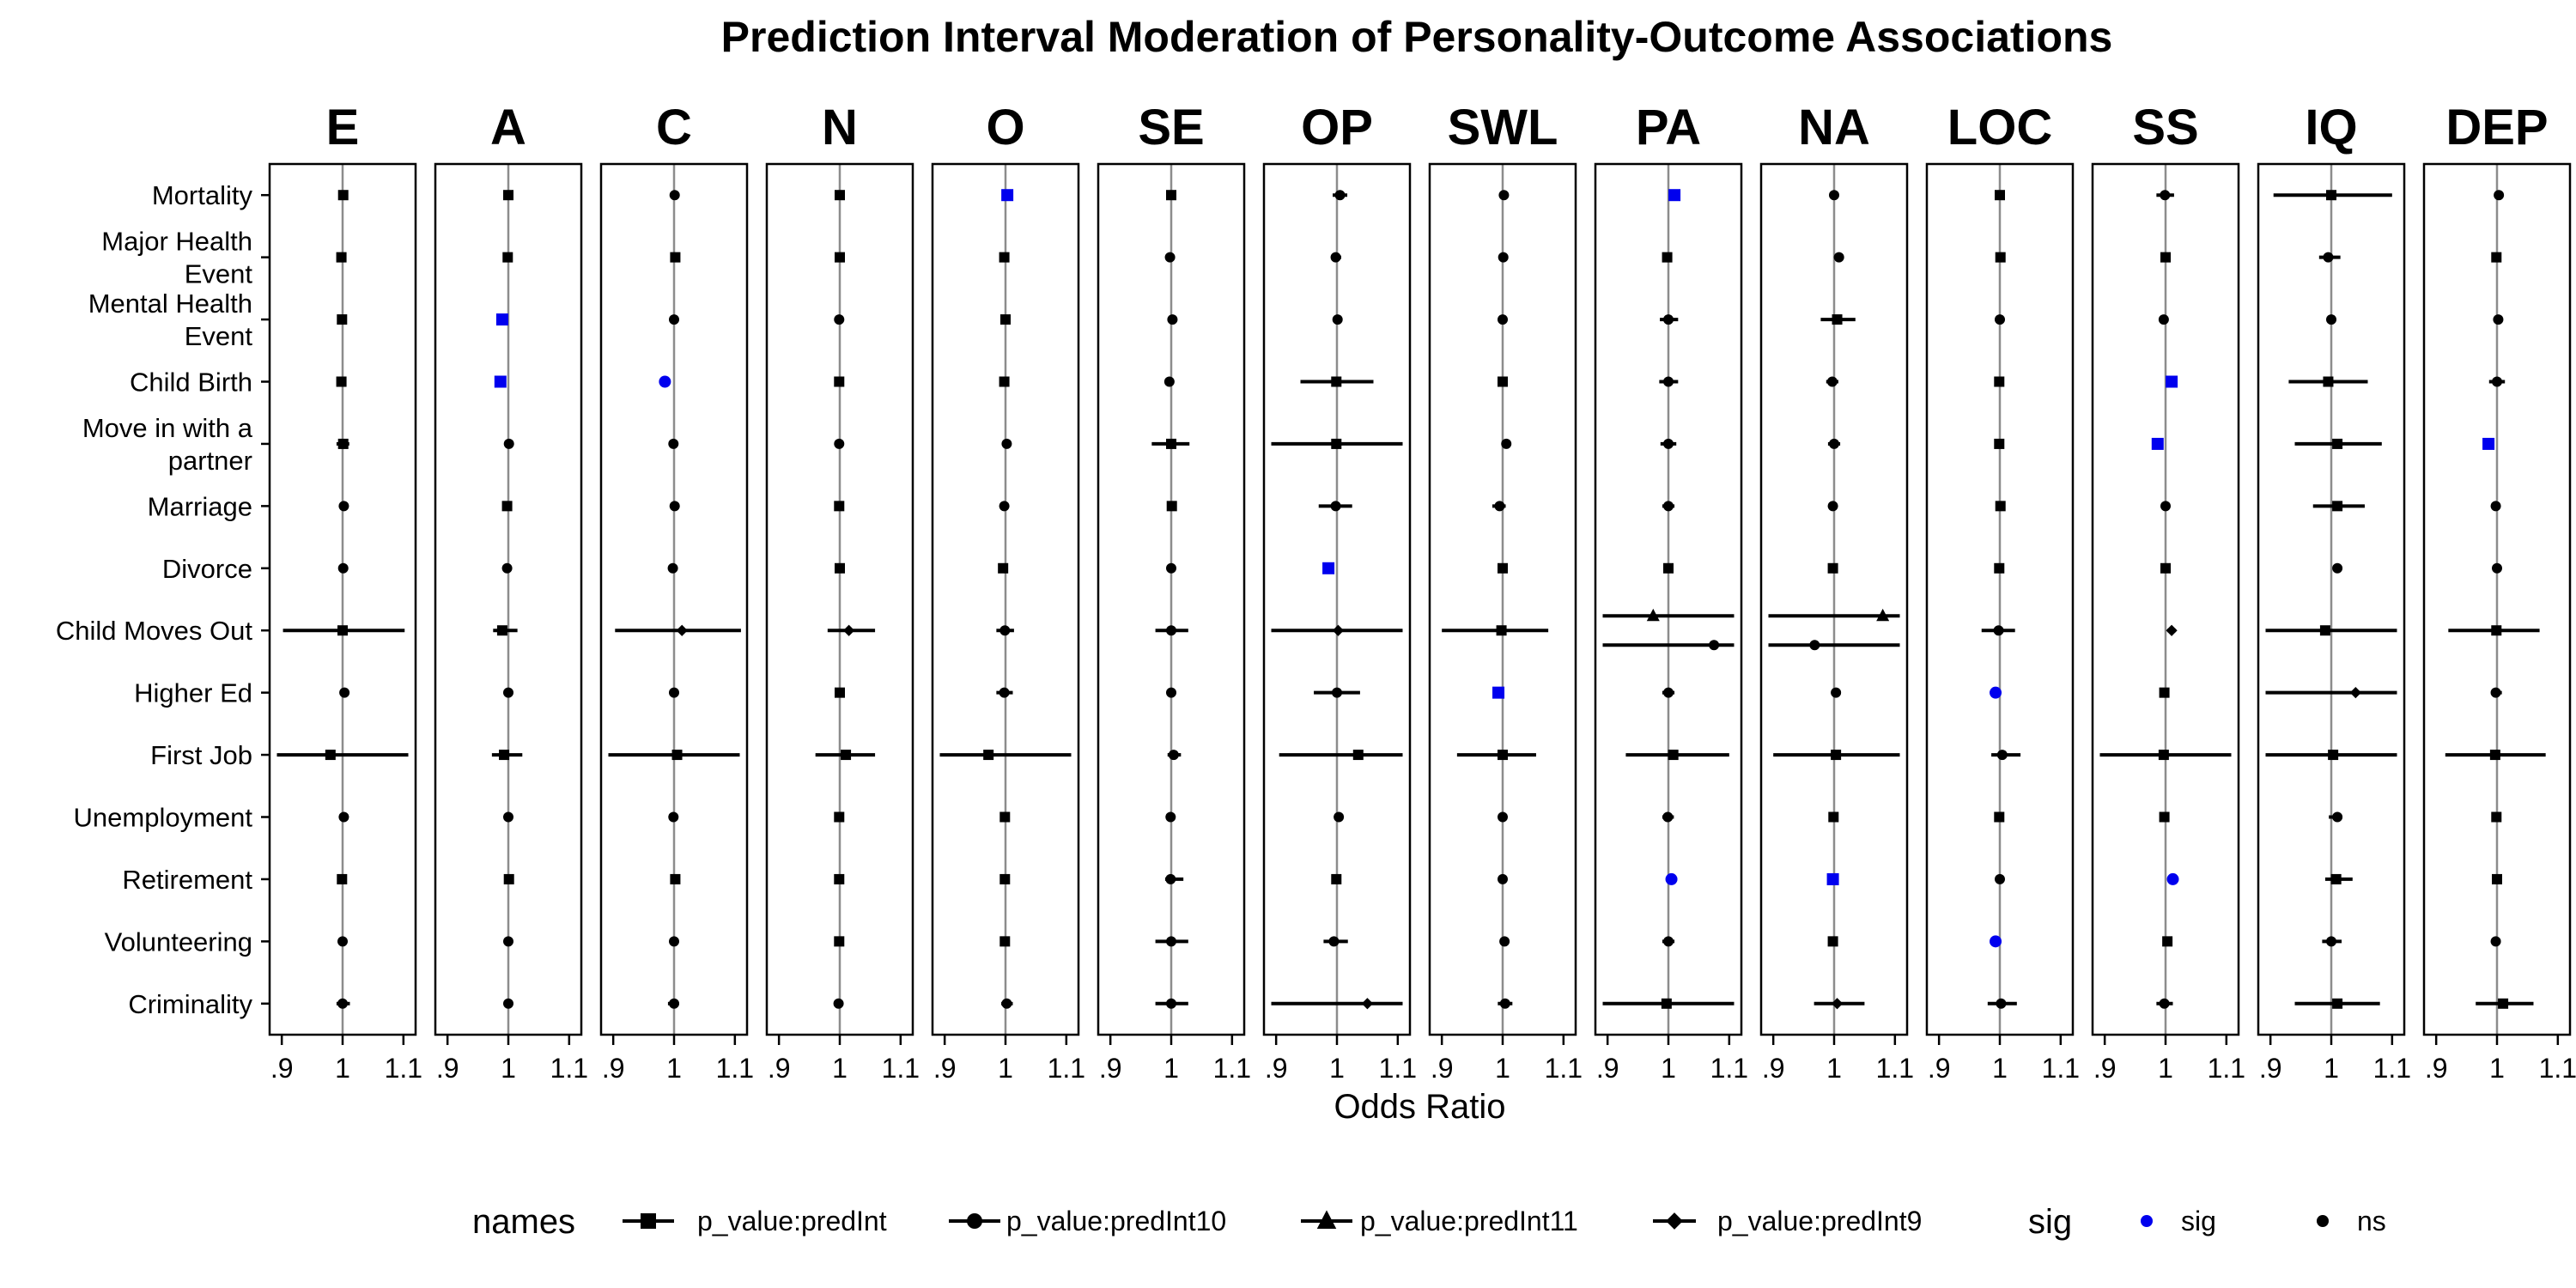 The image size is (2576, 1288). What do you see at coordinates (2178, 1221) in the screenshot?
I see `legend-item-sig: sig` at bounding box center [2178, 1221].